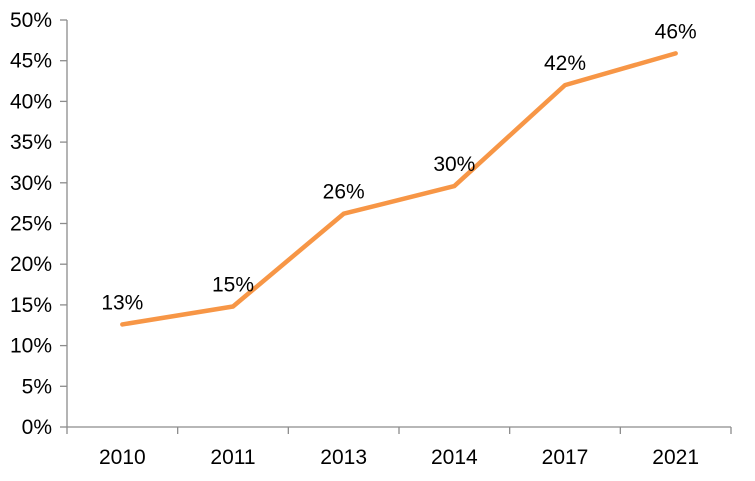 The height and width of the screenshot is (481, 755). What do you see at coordinates (122, 302) in the screenshot?
I see `data-point-label: 13%` at bounding box center [122, 302].